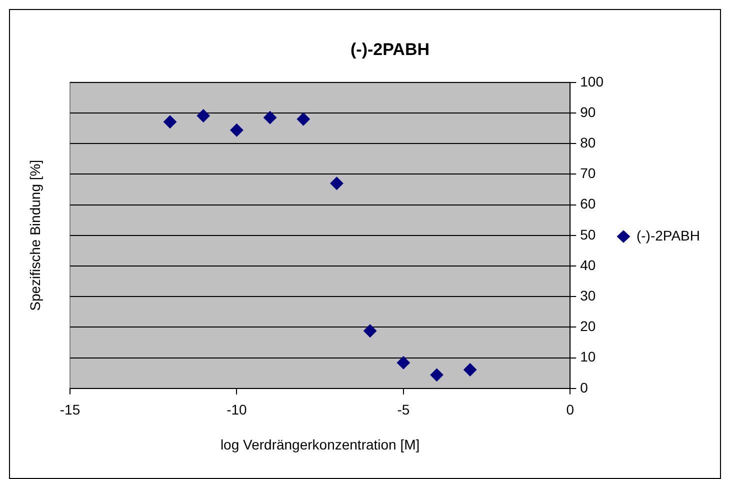 The height and width of the screenshot is (479, 733). I want to click on y-tick-label: 60, so click(588, 204).